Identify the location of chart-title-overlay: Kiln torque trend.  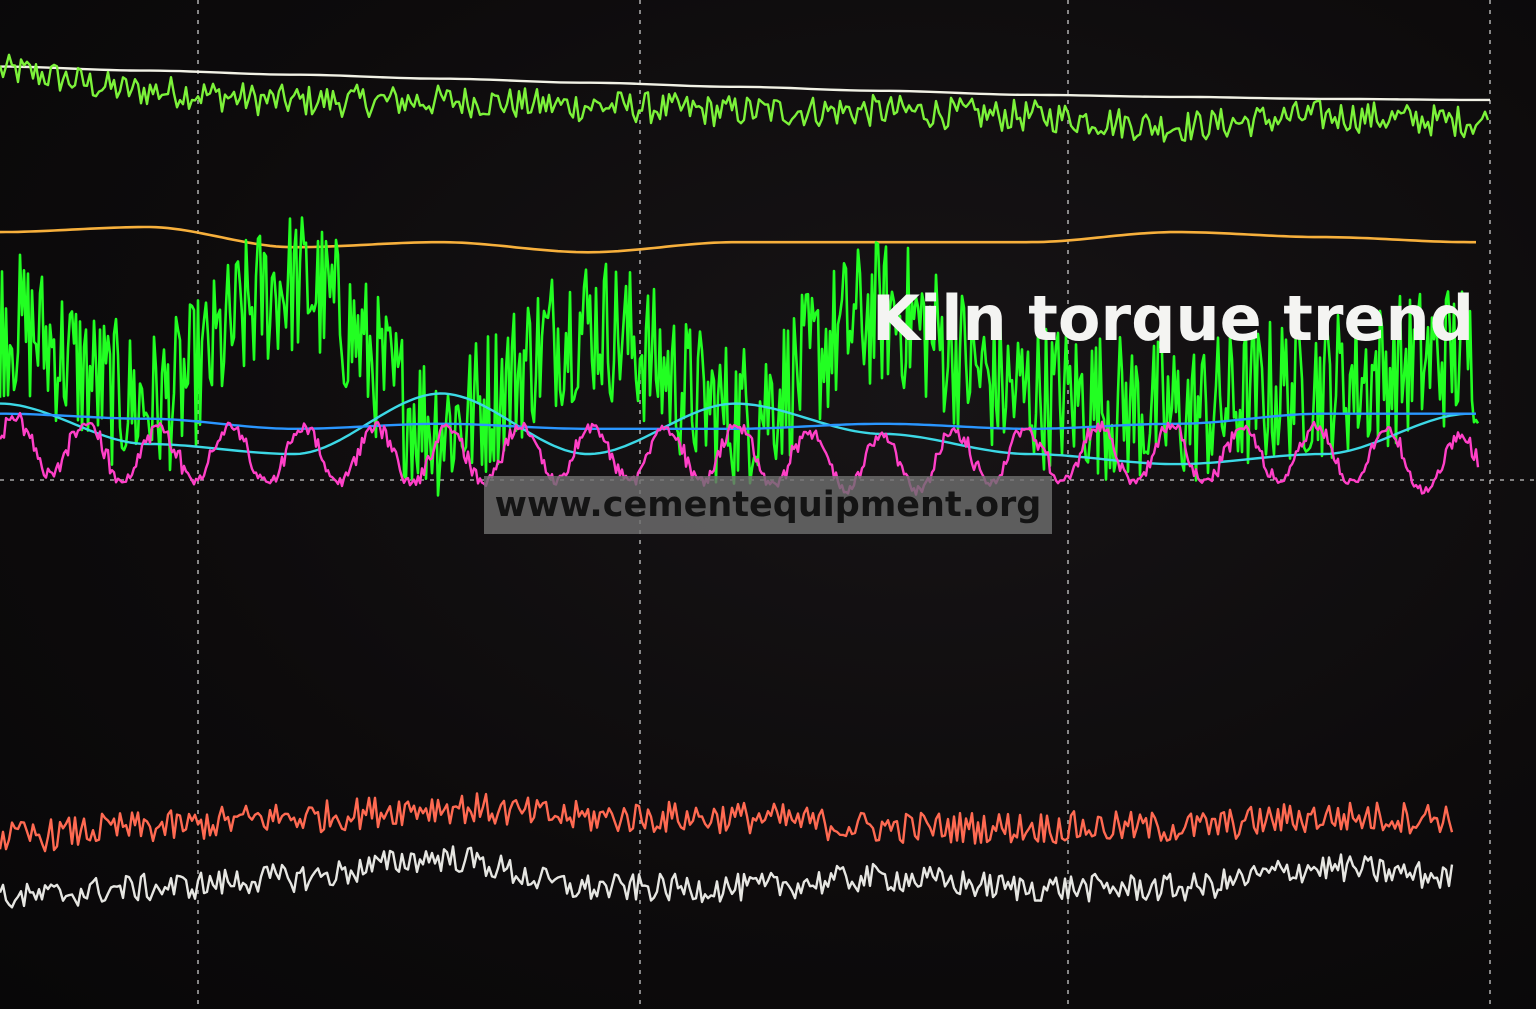
(1173, 318).